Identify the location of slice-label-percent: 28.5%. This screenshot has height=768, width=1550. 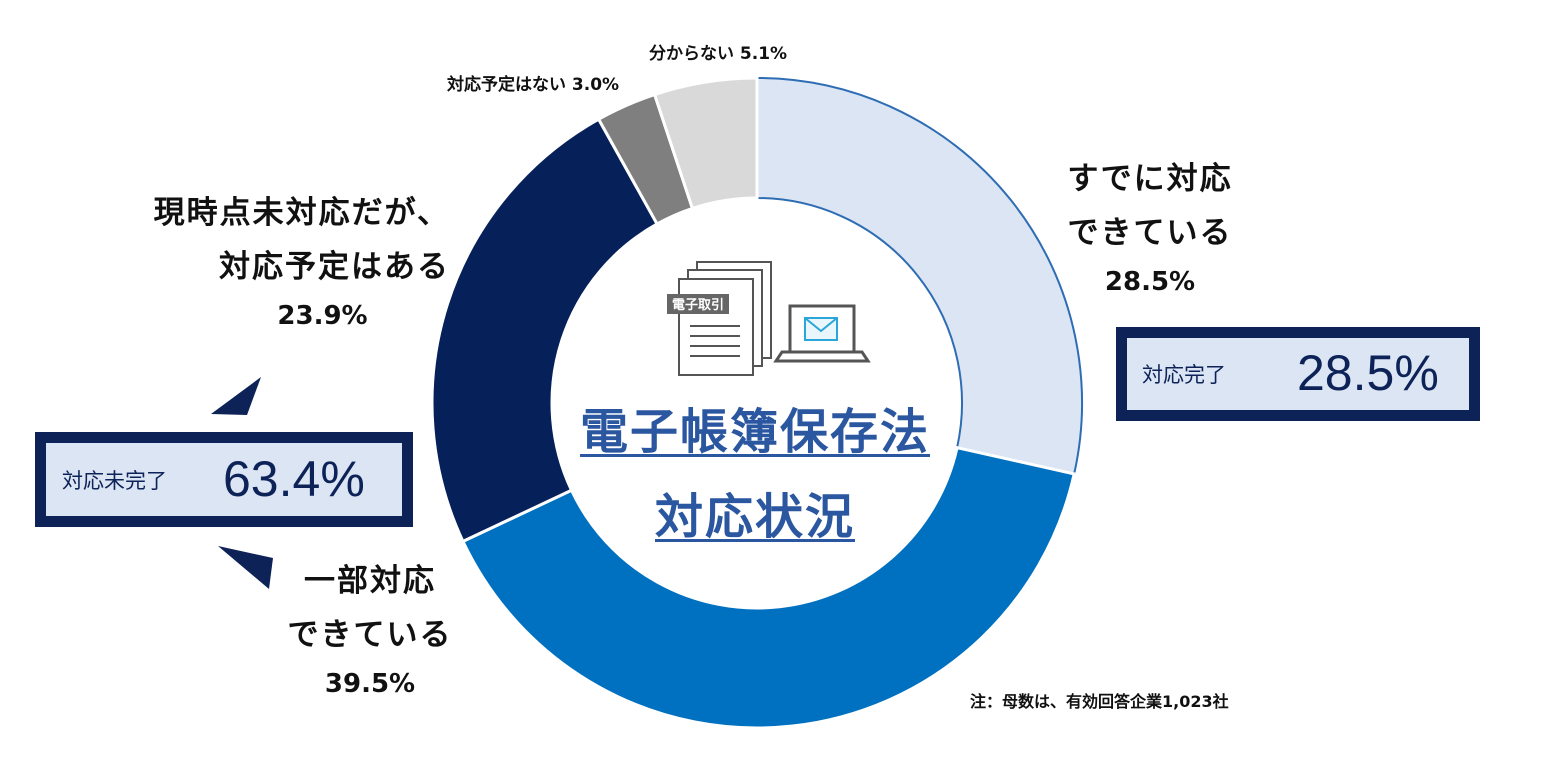
(1150, 282).